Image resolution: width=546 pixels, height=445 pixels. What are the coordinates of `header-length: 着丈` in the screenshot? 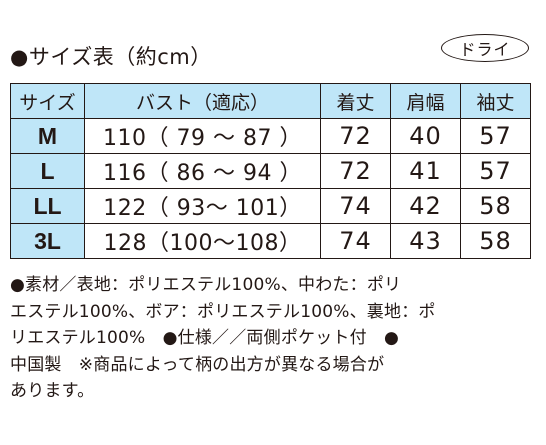 It's located at (355, 101).